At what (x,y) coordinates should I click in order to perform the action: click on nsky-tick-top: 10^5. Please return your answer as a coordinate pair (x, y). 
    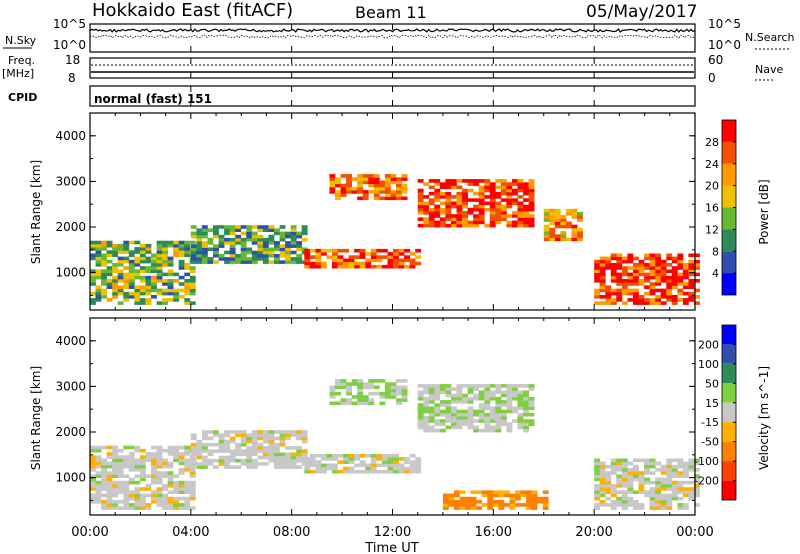
    Looking at the image, I should click on (69, 24).